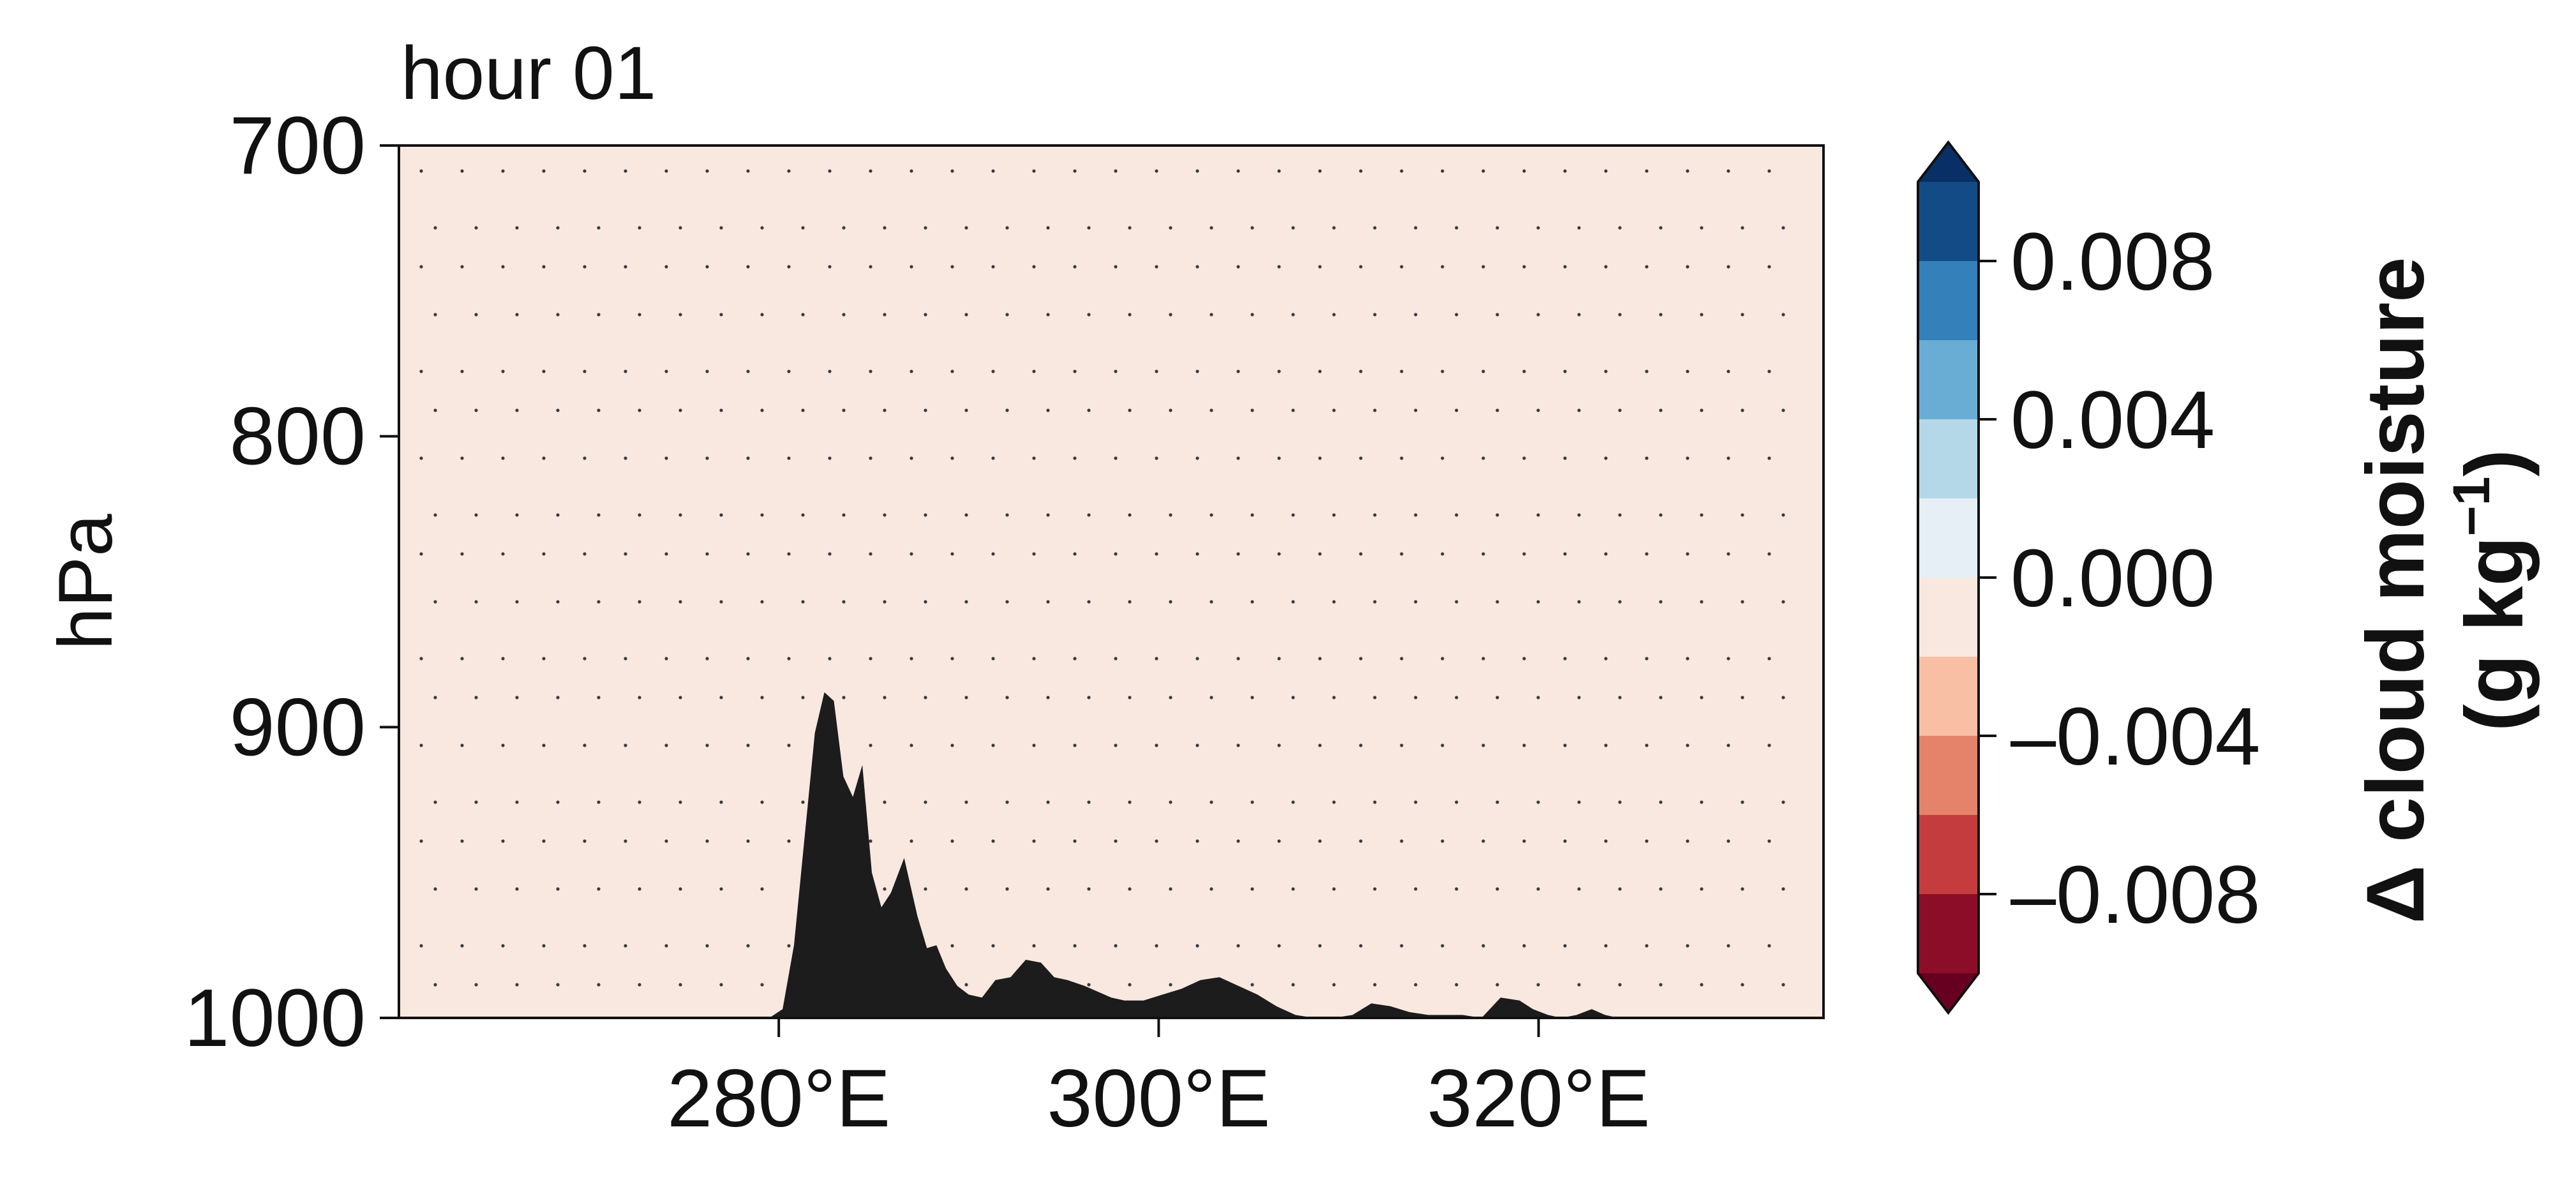  What do you see at coordinates (297, 436) in the screenshot?
I see `y-tick-label: 800` at bounding box center [297, 436].